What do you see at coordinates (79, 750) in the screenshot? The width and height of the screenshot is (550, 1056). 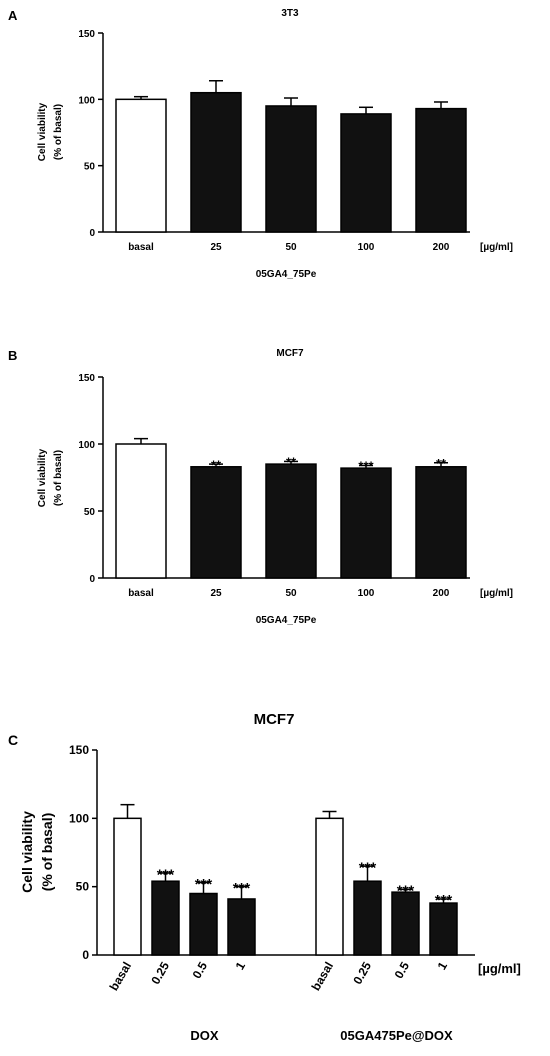 I see `panel-c-ytick-label-150: 150` at bounding box center [79, 750].